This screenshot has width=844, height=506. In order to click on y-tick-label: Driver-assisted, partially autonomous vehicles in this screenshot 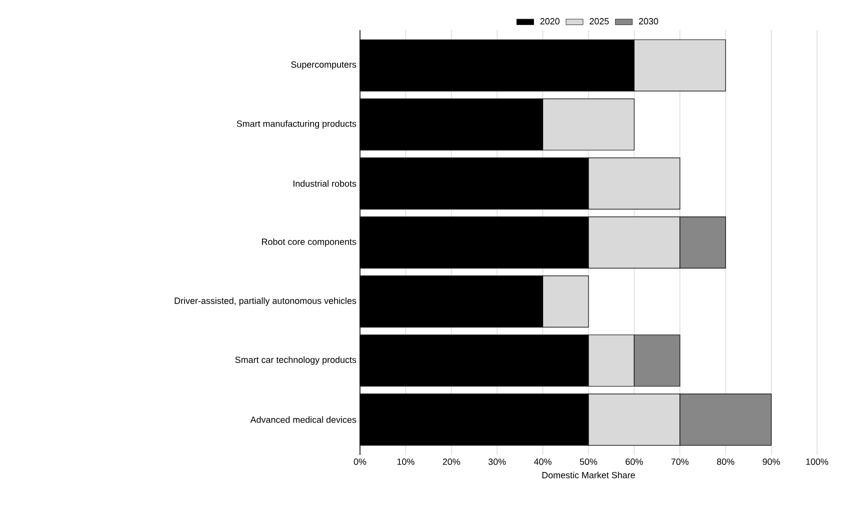, I will do `click(265, 301)`.